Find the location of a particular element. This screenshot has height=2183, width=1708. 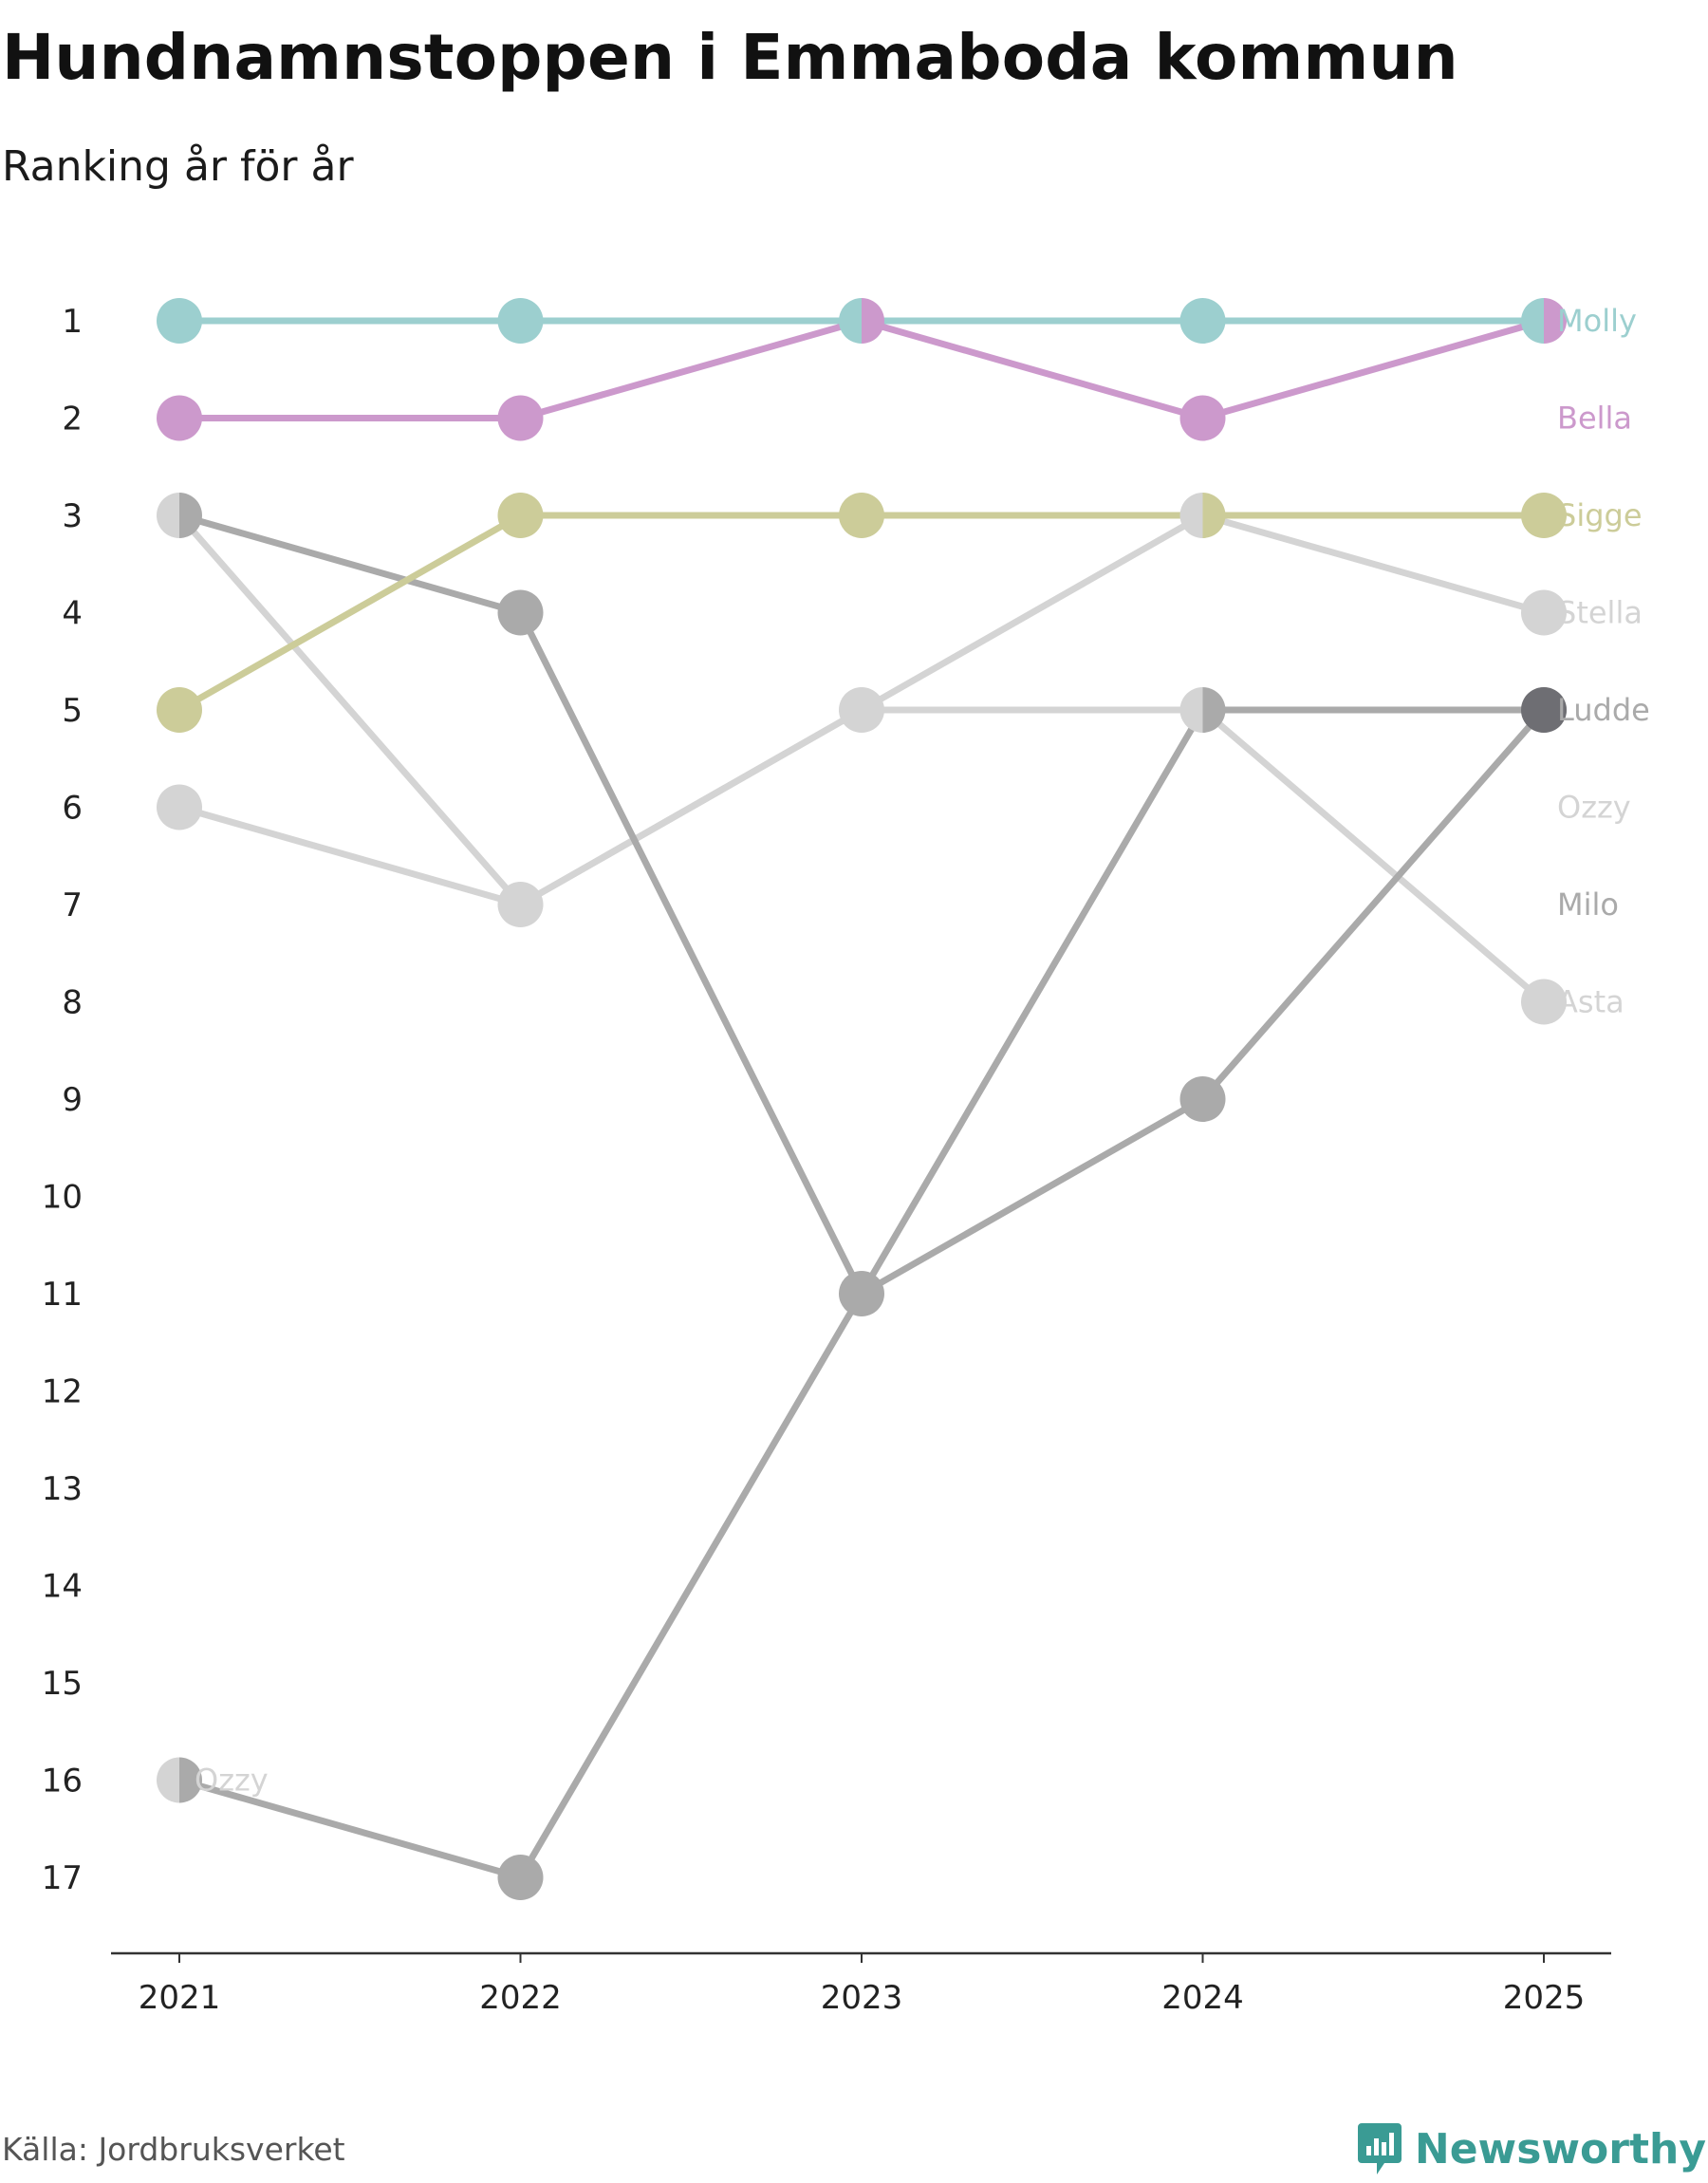

y-tick-label: 15 is located at coordinates (63, 1684).